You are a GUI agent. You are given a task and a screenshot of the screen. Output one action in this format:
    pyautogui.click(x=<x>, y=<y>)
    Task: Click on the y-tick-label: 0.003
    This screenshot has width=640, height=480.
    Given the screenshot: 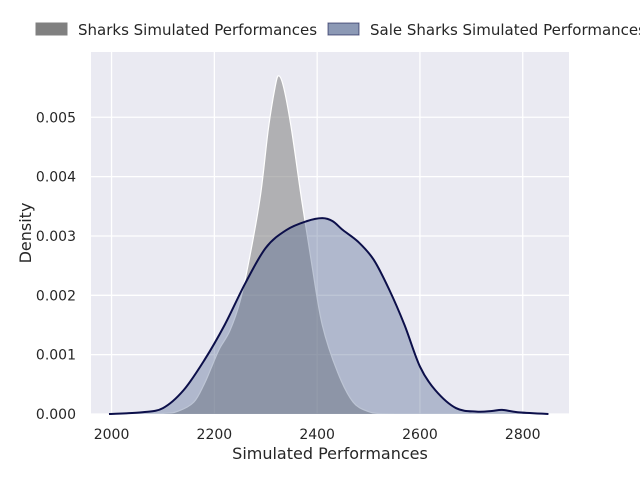 What is the action you would take?
    pyautogui.click(x=56, y=237)
    